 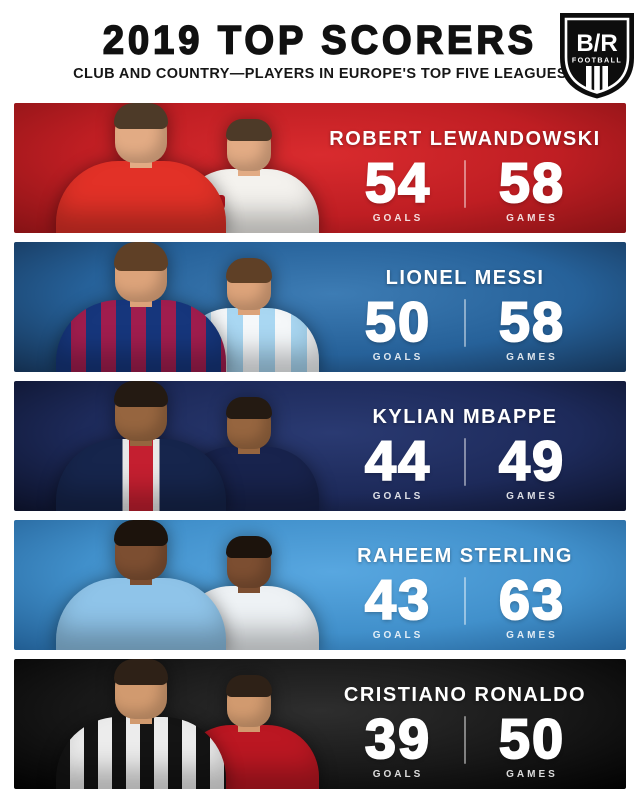 What do you see at coordinates (596, 43) in the screenshot?
I see `logo-brand-text: B/R` at bounding box center [596, 43].